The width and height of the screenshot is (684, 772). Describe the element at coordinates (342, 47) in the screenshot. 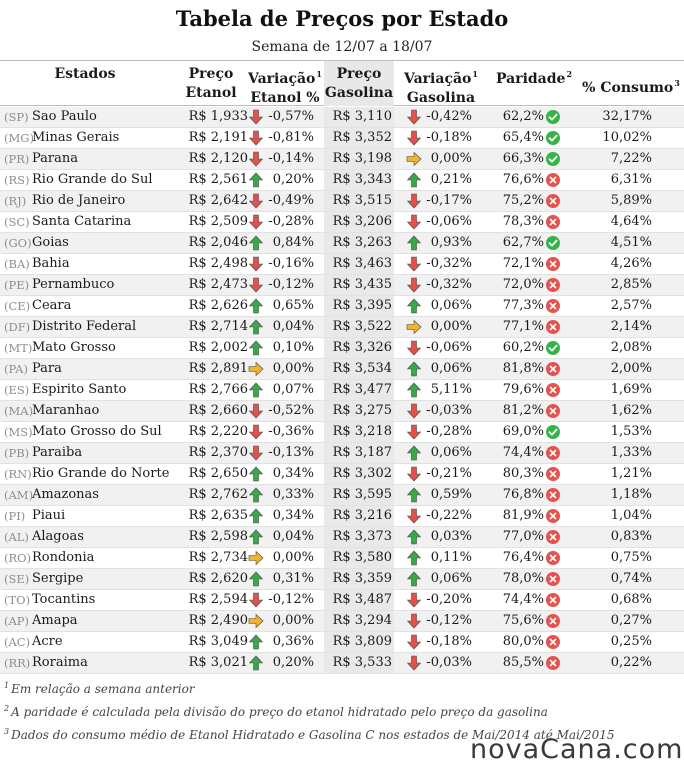

I see `page-subtitle: Semana de 12/07 a 18/07` at that location.